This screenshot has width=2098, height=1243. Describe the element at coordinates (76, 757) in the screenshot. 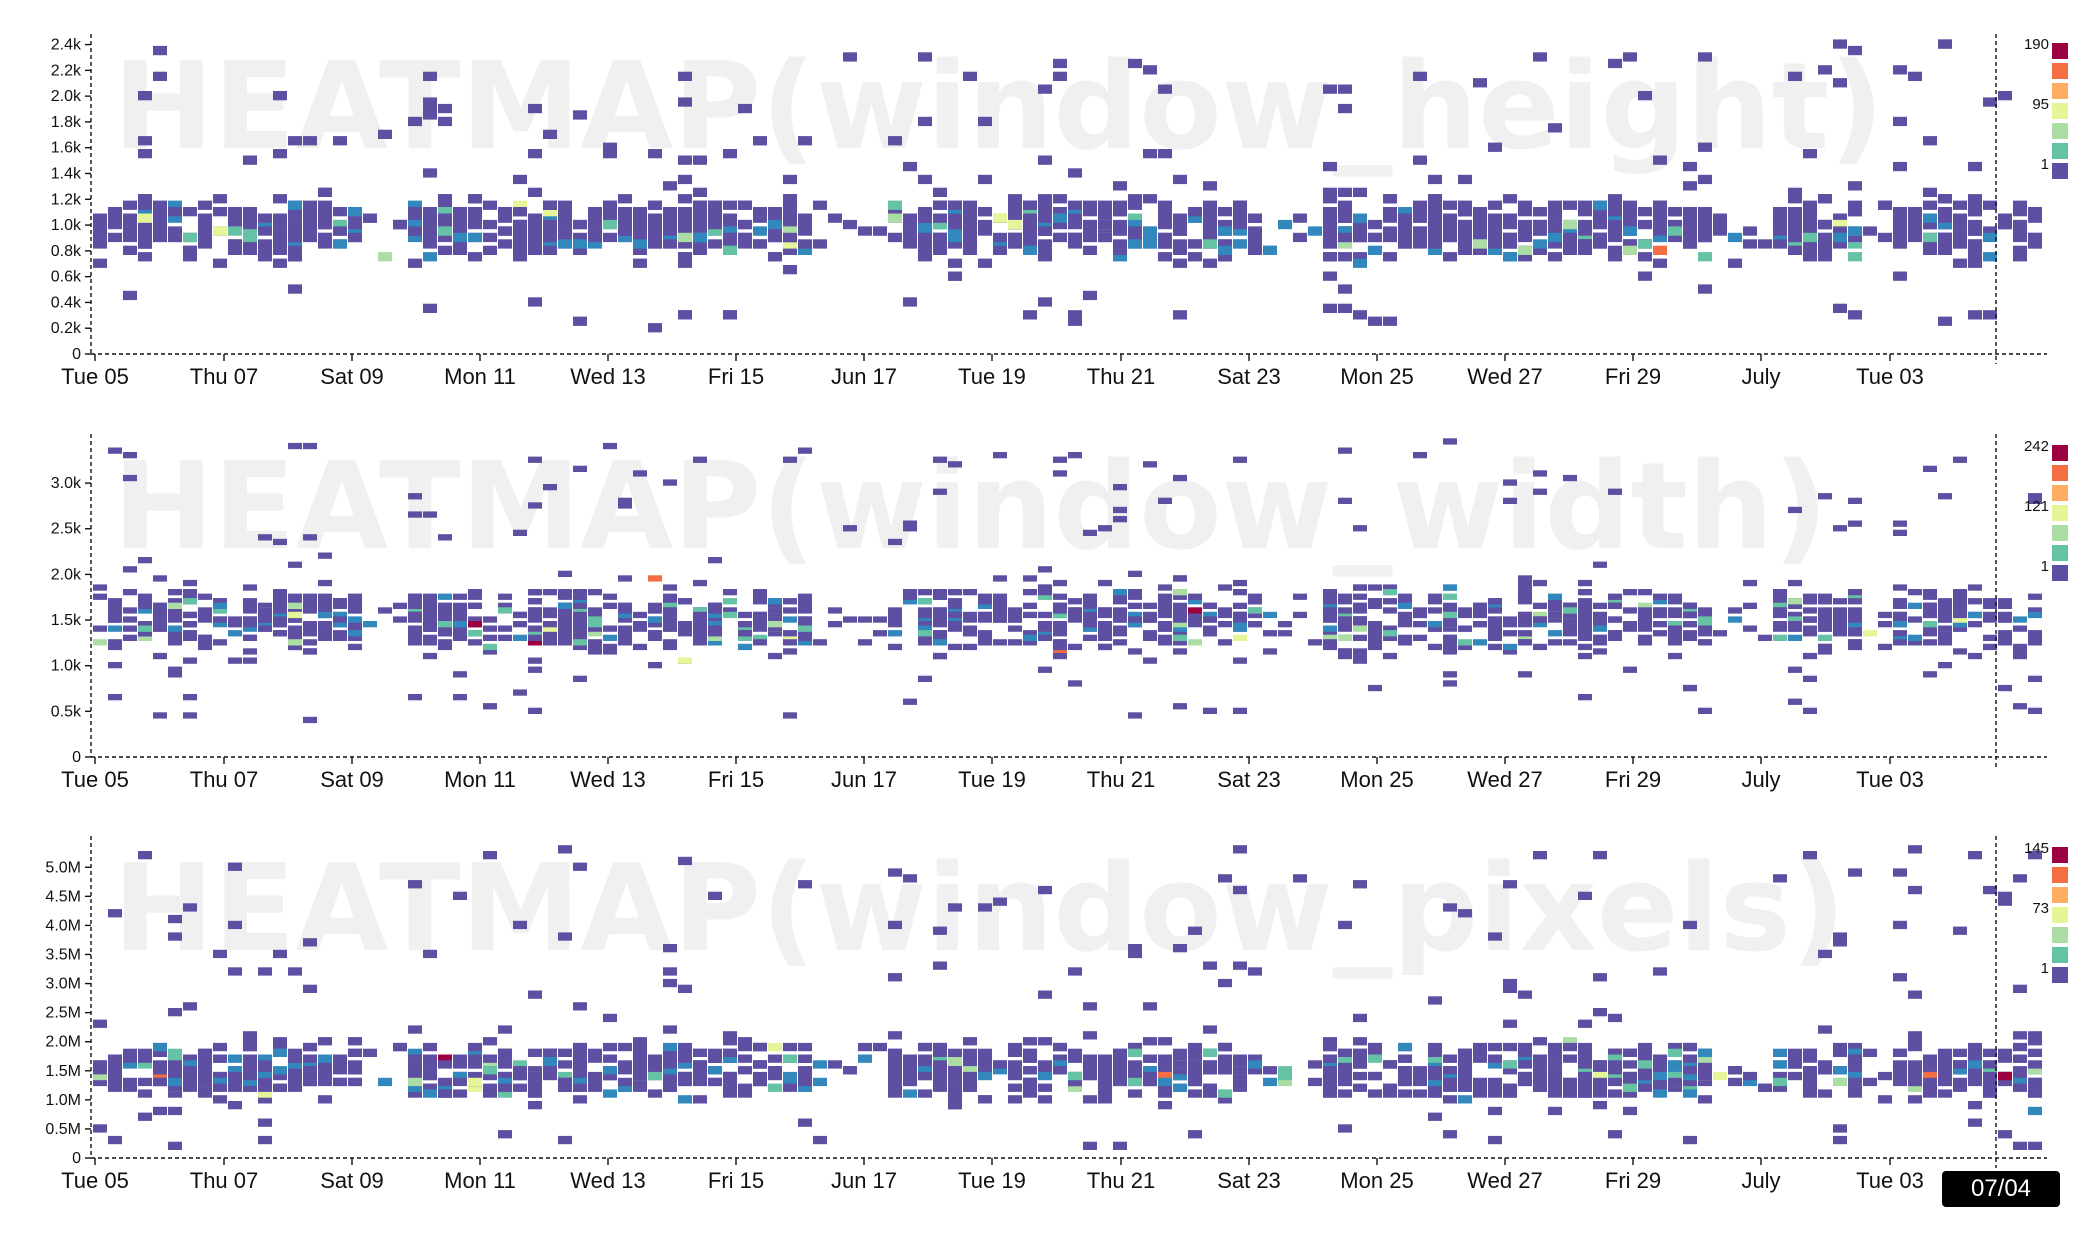

I see `y-tick-label: 0` at that location.